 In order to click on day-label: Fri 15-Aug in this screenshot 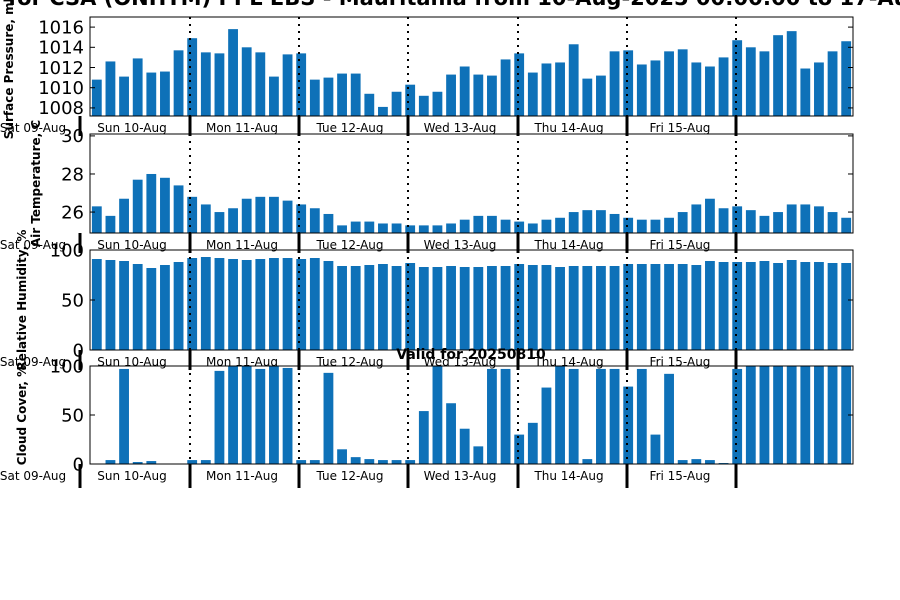, I will do `click(680, 128)`.